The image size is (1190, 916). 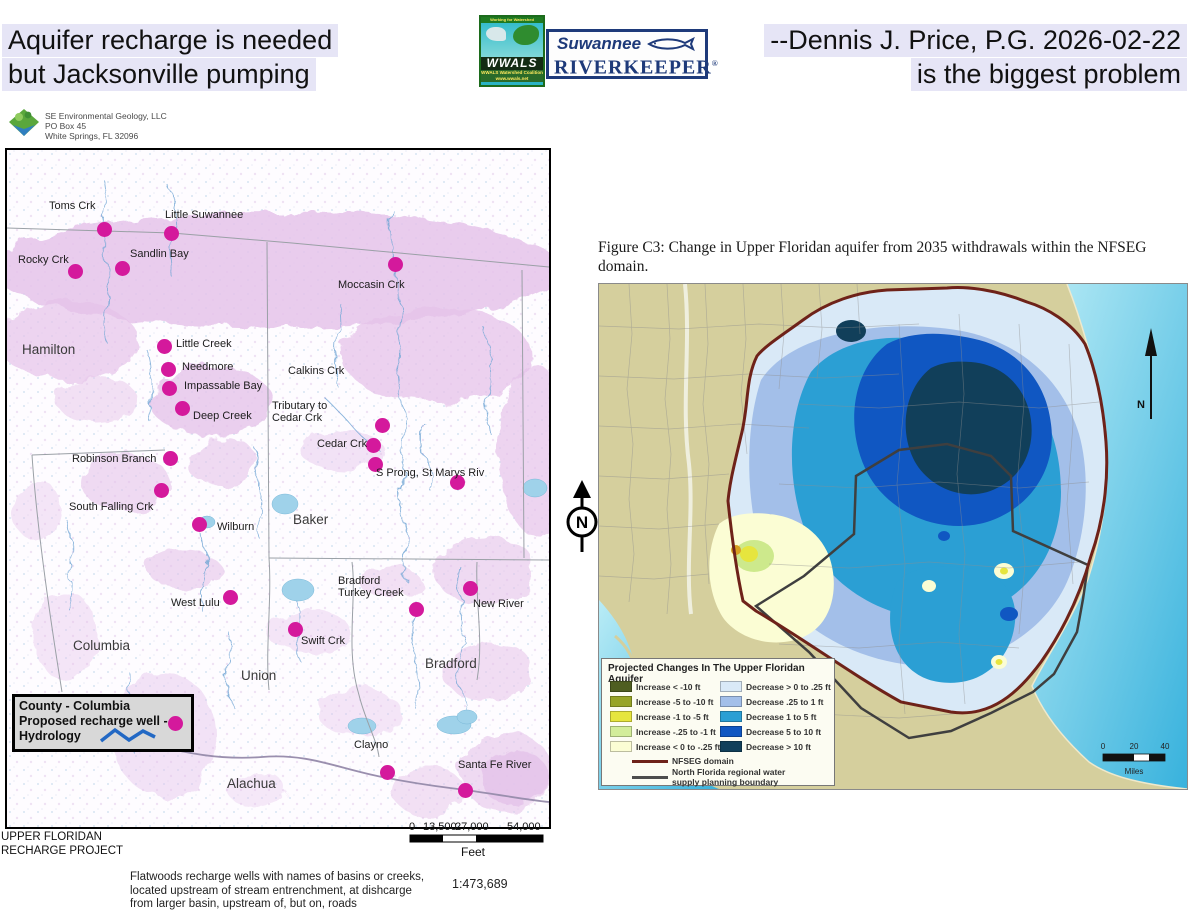 I want to click on wwals-art, so click(x=512, y=40).